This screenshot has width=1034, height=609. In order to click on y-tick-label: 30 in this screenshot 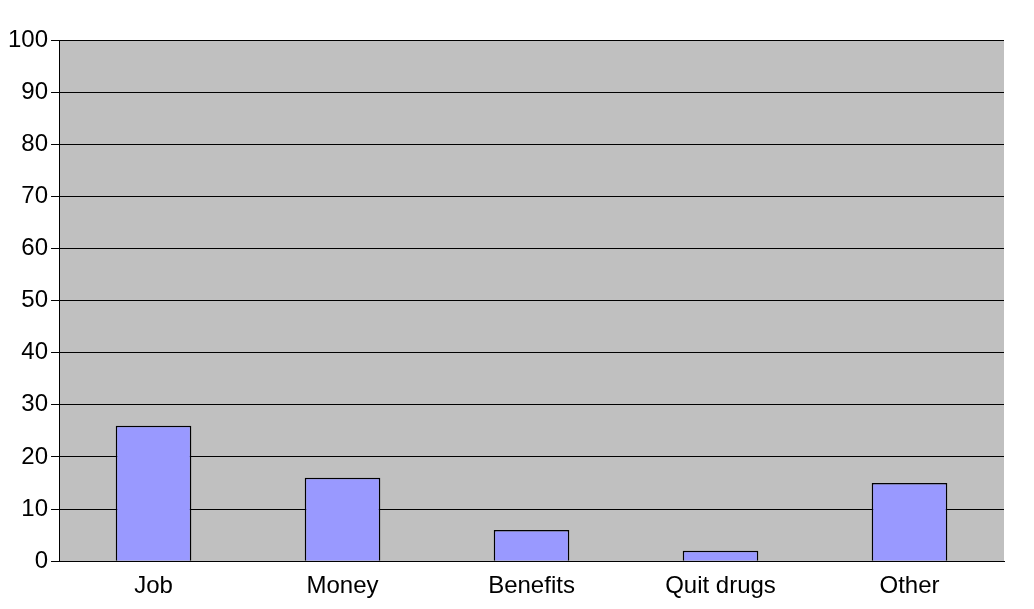, I will do `click(35, 403)`.